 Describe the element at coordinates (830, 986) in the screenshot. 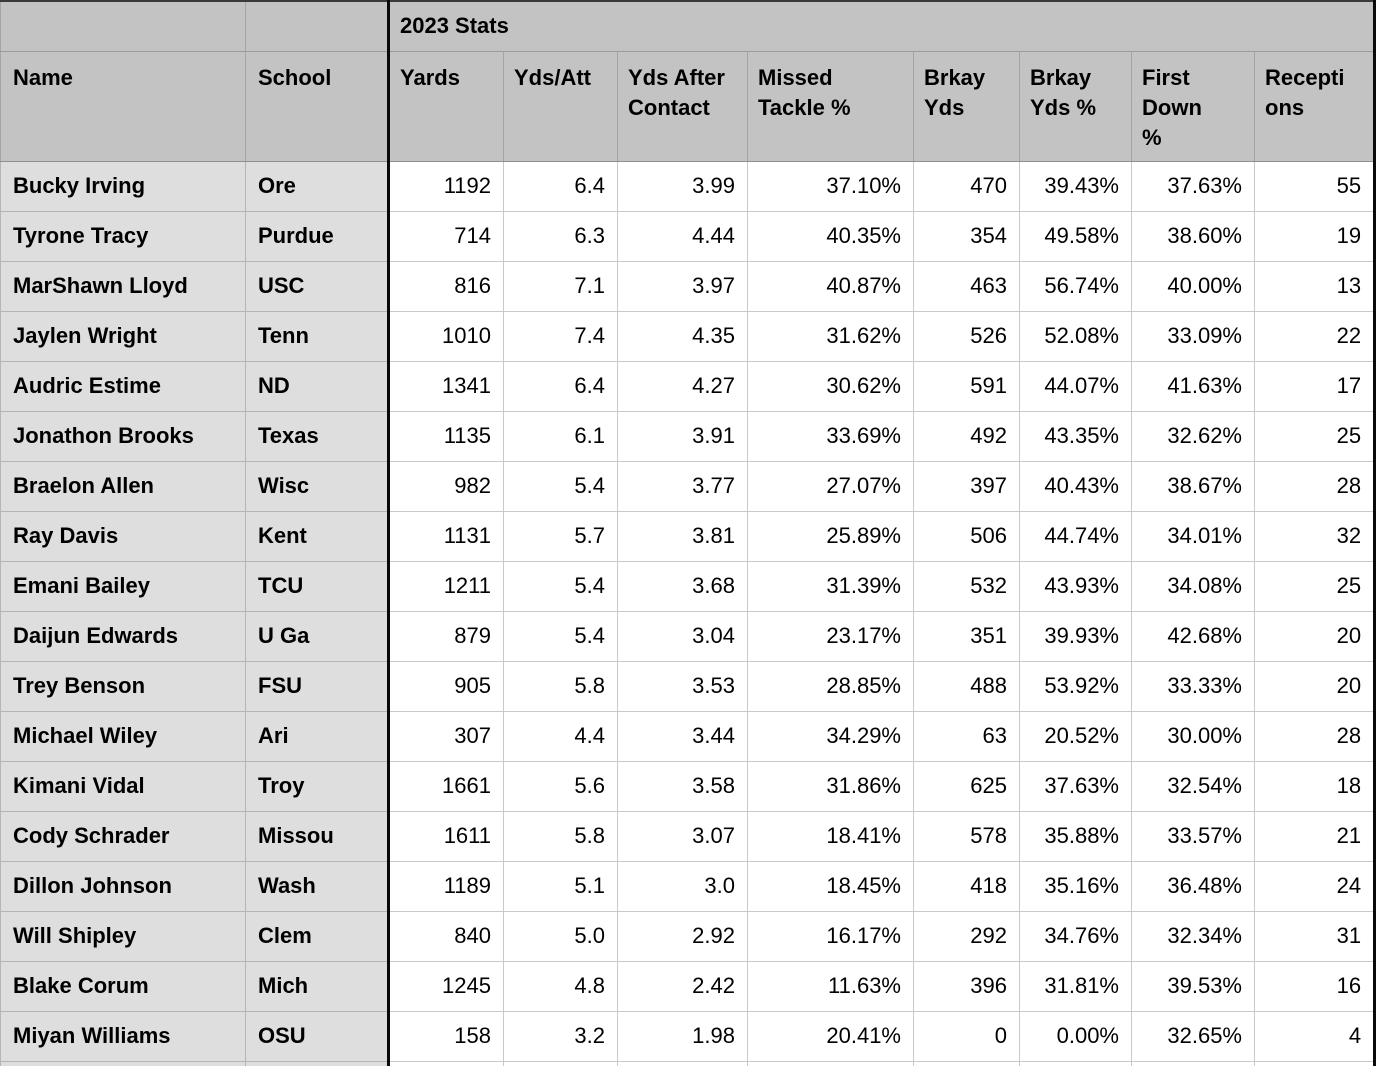

I see `stat-cell: 11.63%` at that location.